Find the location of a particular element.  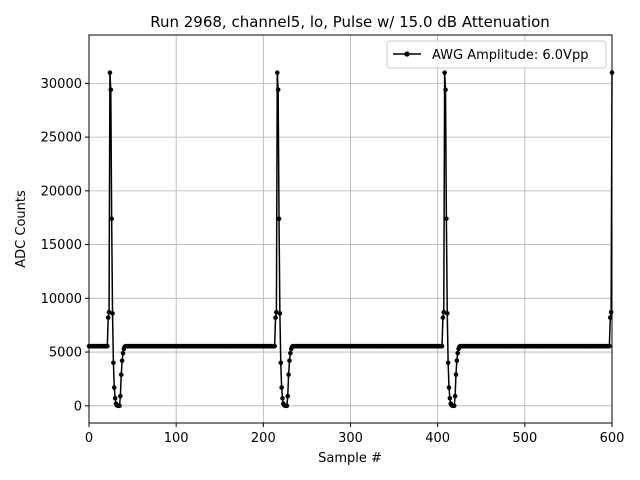

x-tick-label: 600 is located at coordinates (612, 438).